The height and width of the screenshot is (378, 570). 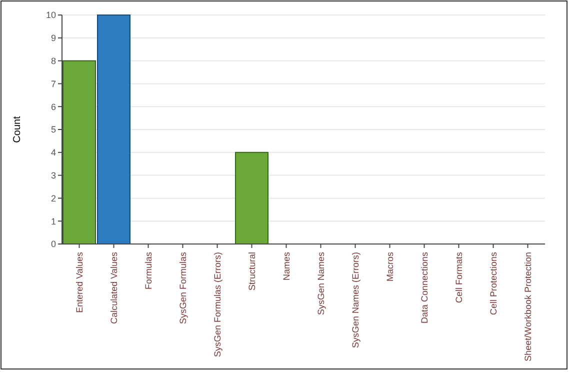 I want to click on y-tick-label: 7, so click(x=53, y=83).